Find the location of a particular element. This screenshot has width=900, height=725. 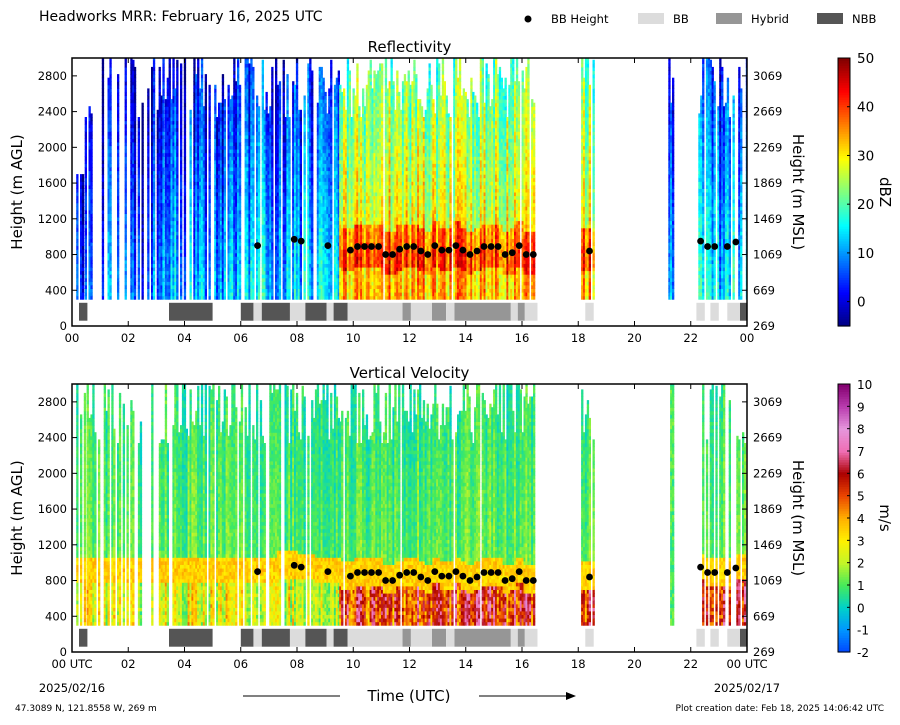

x-tick-label: 04 is located at coordinates (184, 664).